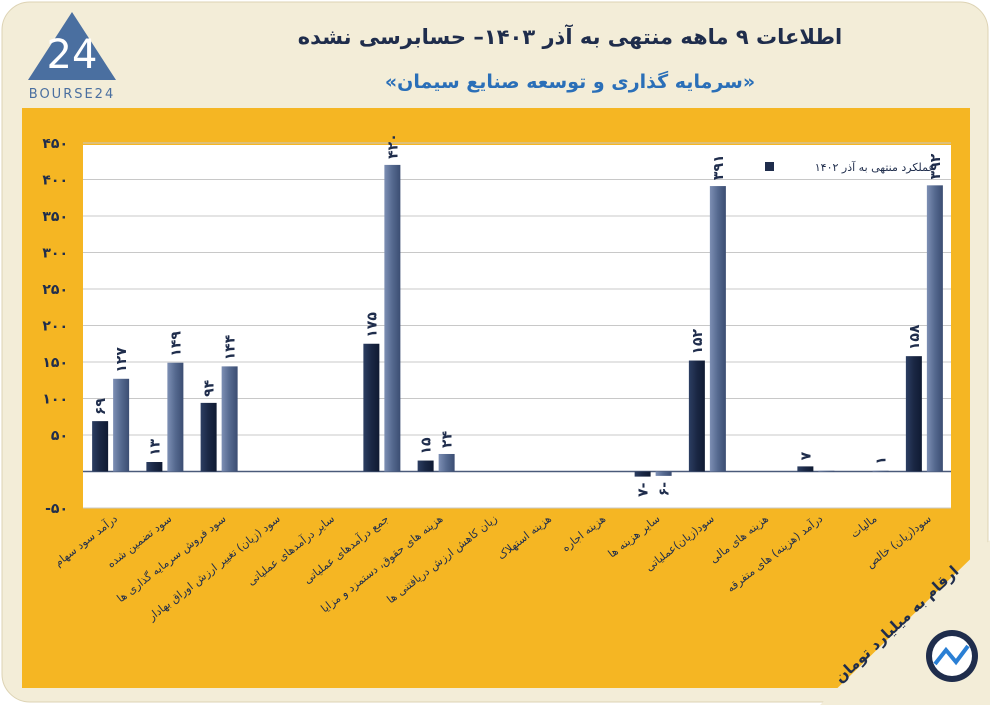  I want to click on y-tick-label: ۴۰۰, so click(55, 181).